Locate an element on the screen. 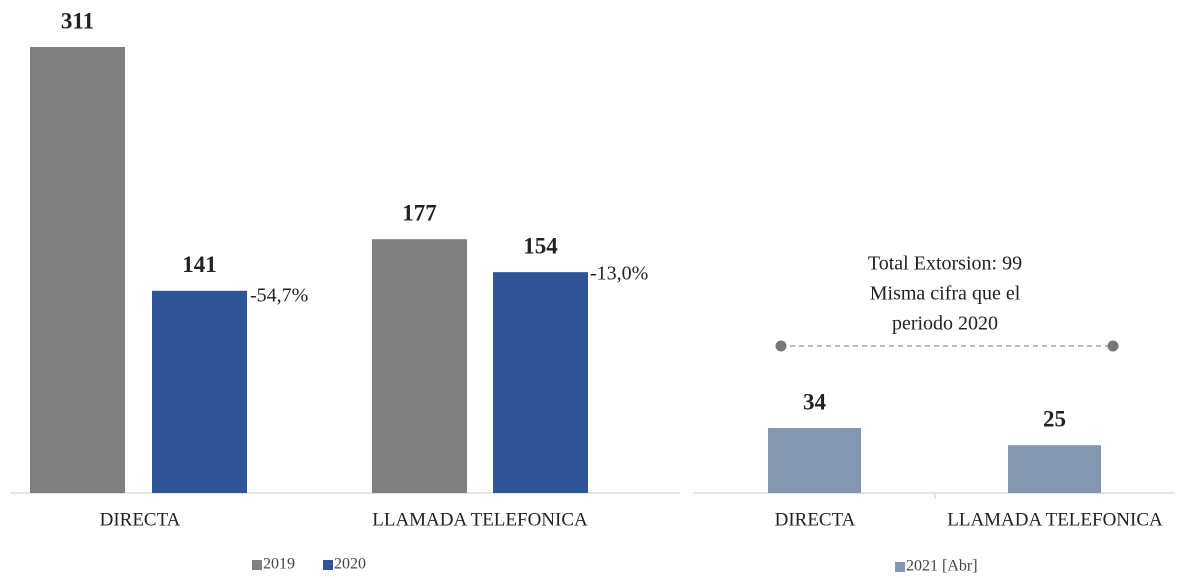 Image resolution: width=1180 pixels, height=578 pixels. data-label: 311 is located at coordinates (77, 20).